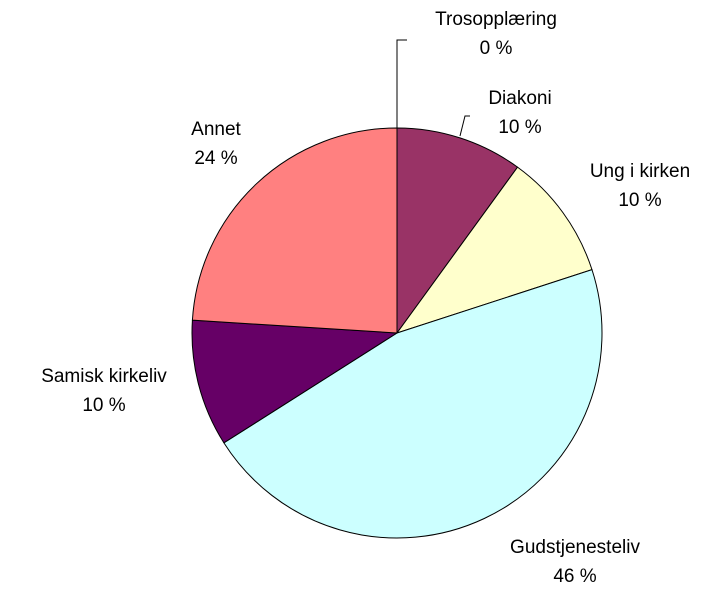 The height and width of the screenshot is (591, 713). What do you see at coordinates (496, 19) in the screenshot?
I see `slice-label: Trosopplæring` at bounding box center [496, 19].